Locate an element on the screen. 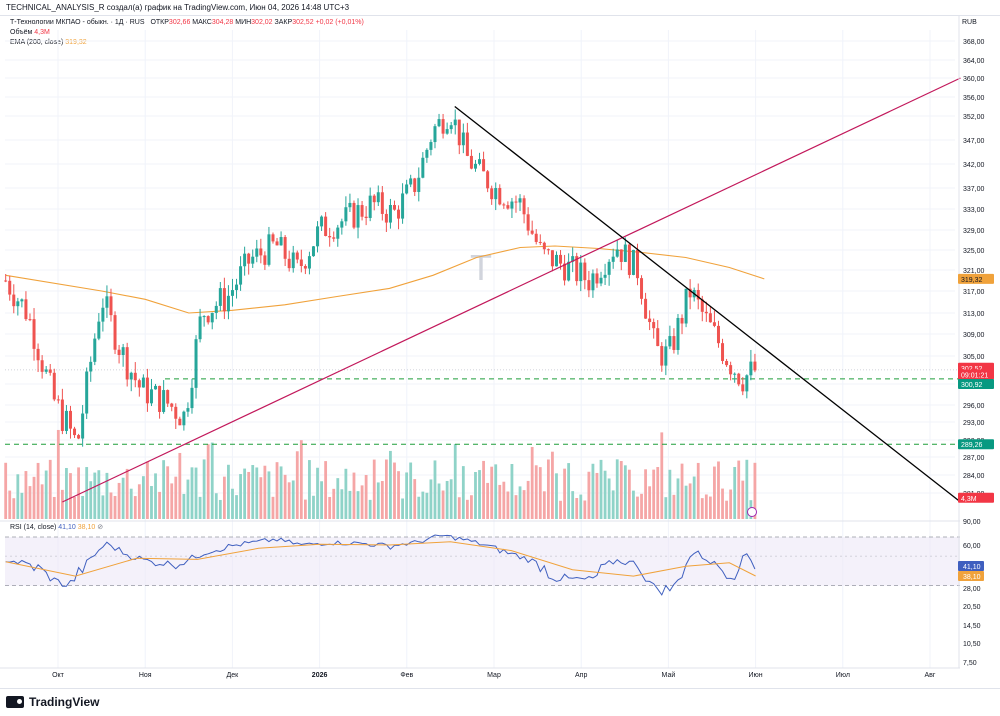  price-tick: 337,00 is located at coordinates (974, 189).